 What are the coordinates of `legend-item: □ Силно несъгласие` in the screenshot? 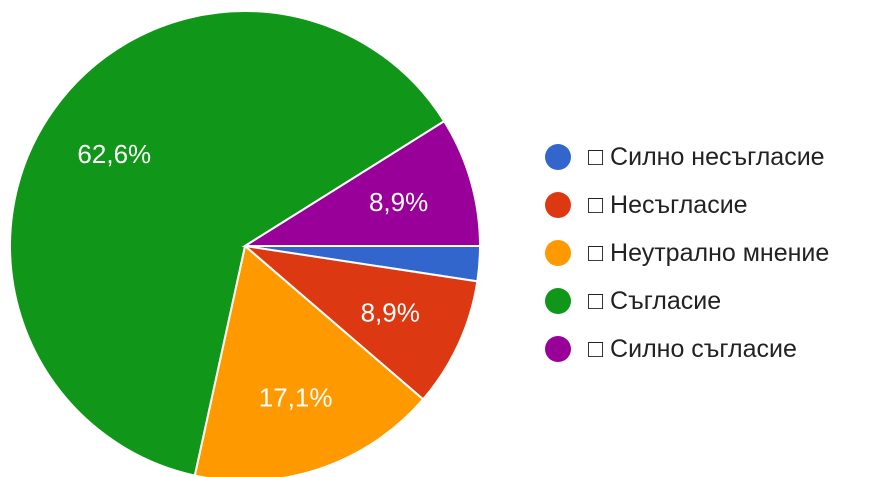 It's located at (685, 157).